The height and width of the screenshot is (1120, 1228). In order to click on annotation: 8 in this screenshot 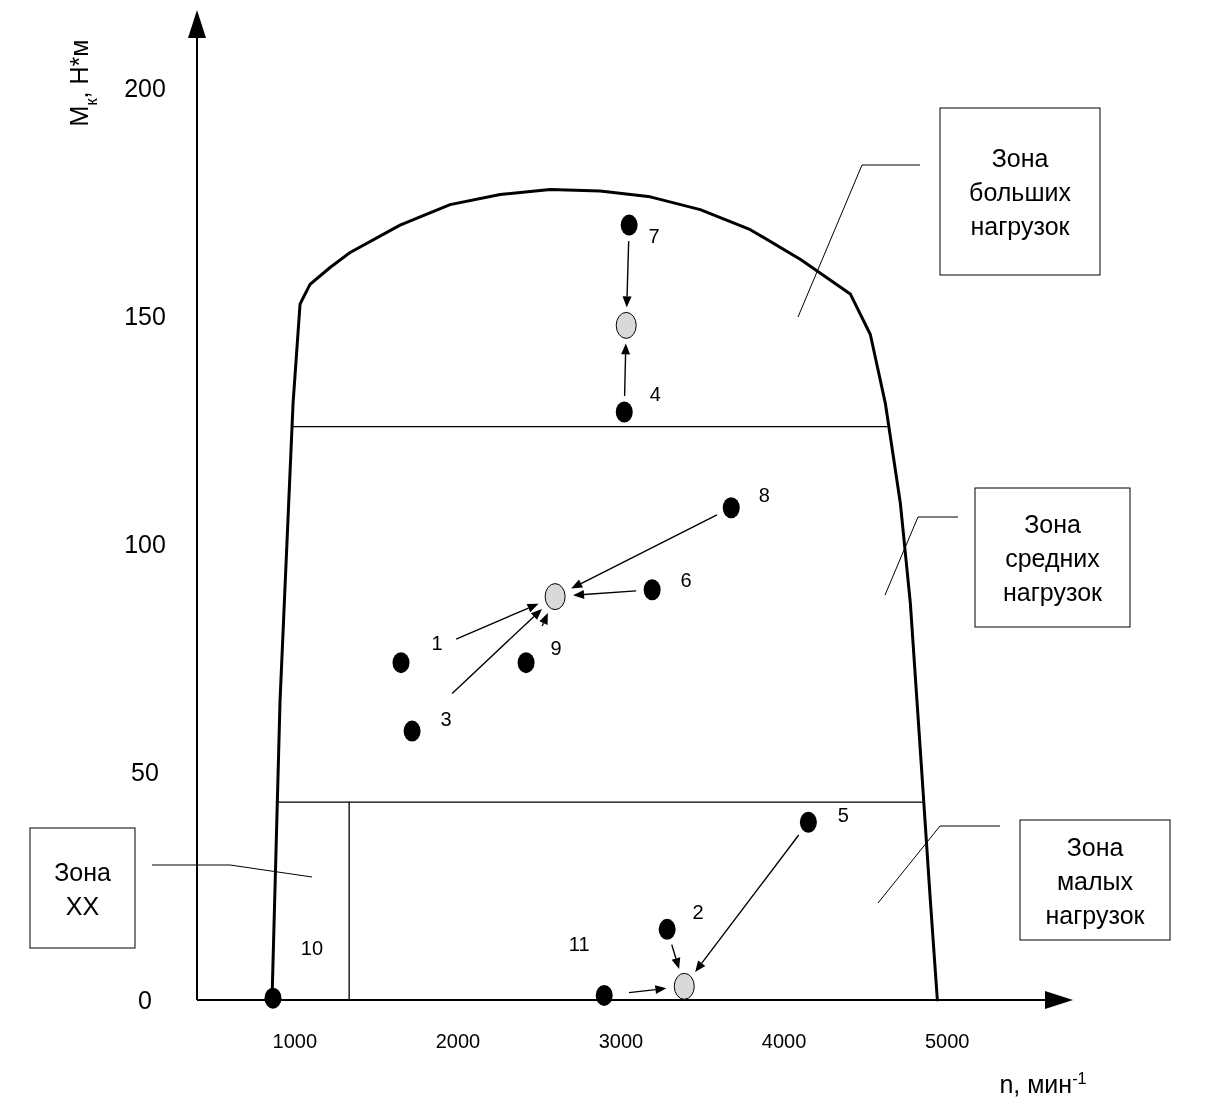, I will do `click(764, 494)`.